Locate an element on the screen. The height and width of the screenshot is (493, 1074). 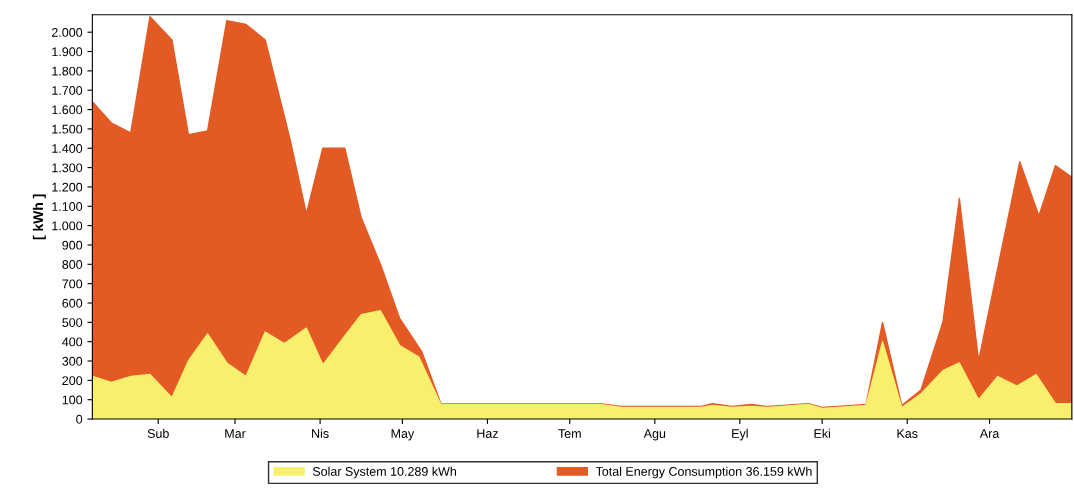
y-tick-label: 1.500 is located at coordinates (67, 129).